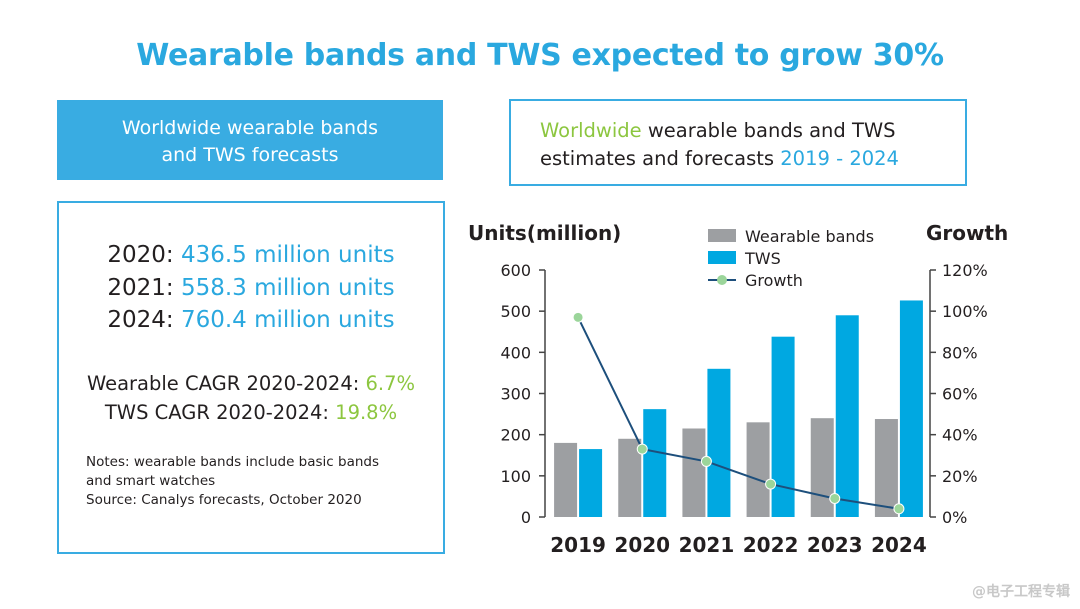 The height and width of the screenshot is (609, 1080). I want to click on stat-value: 558.3 million units, so click(287, 287).